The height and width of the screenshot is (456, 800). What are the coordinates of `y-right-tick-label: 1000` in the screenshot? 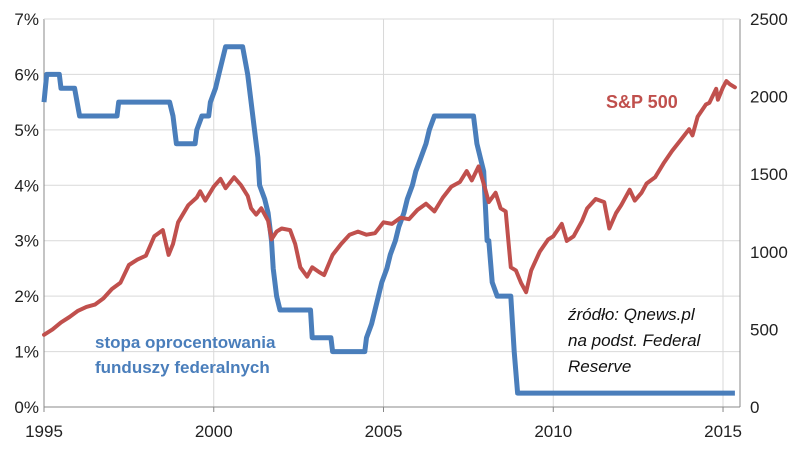 It's located at (769, 252).